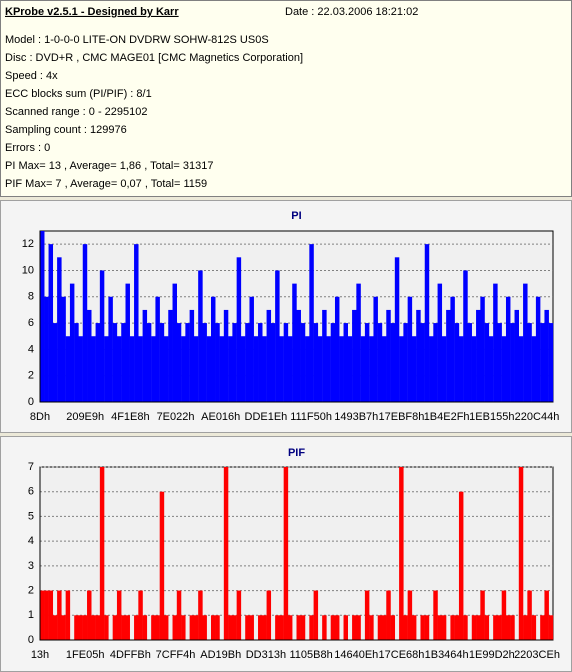  I want to click on x-tick-label: DDE1Eh, so click(266, 417).